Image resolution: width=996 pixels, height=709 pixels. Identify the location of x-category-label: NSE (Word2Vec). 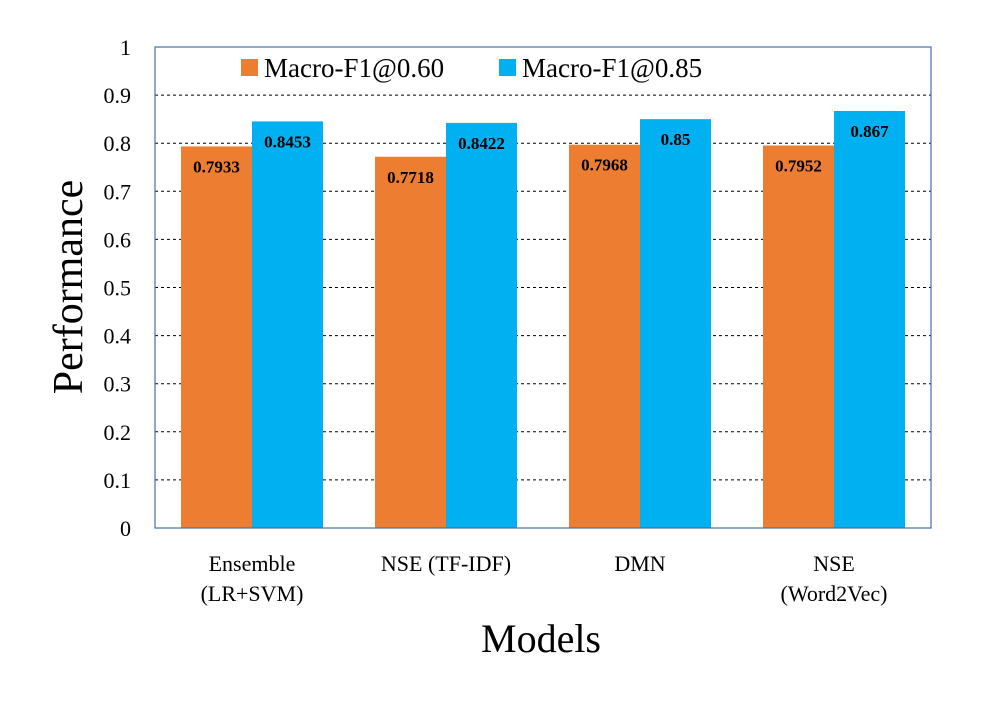
(834, 578).